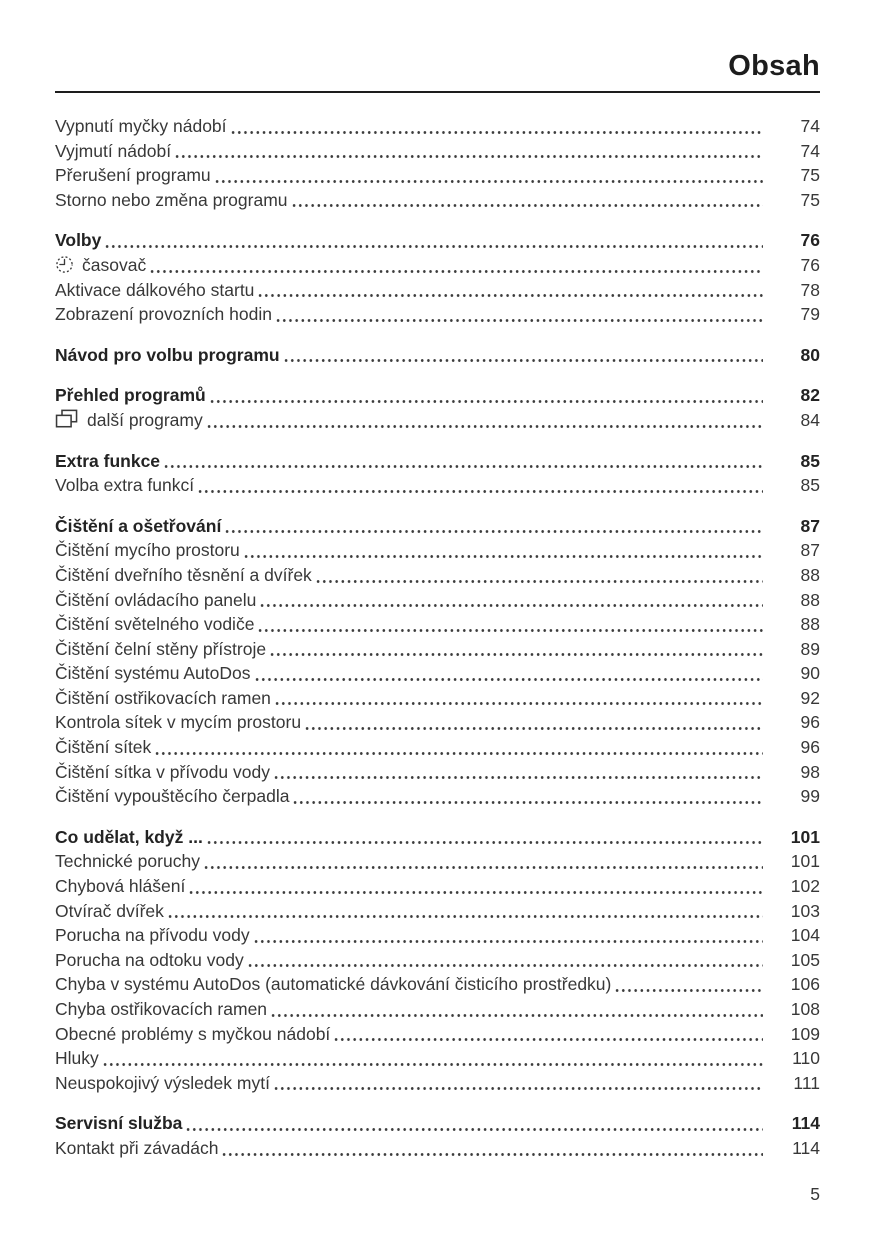 The width and height of the screenshot is (874, 1240). I want to click on toc-entry-page: 85, so click(810, 485).